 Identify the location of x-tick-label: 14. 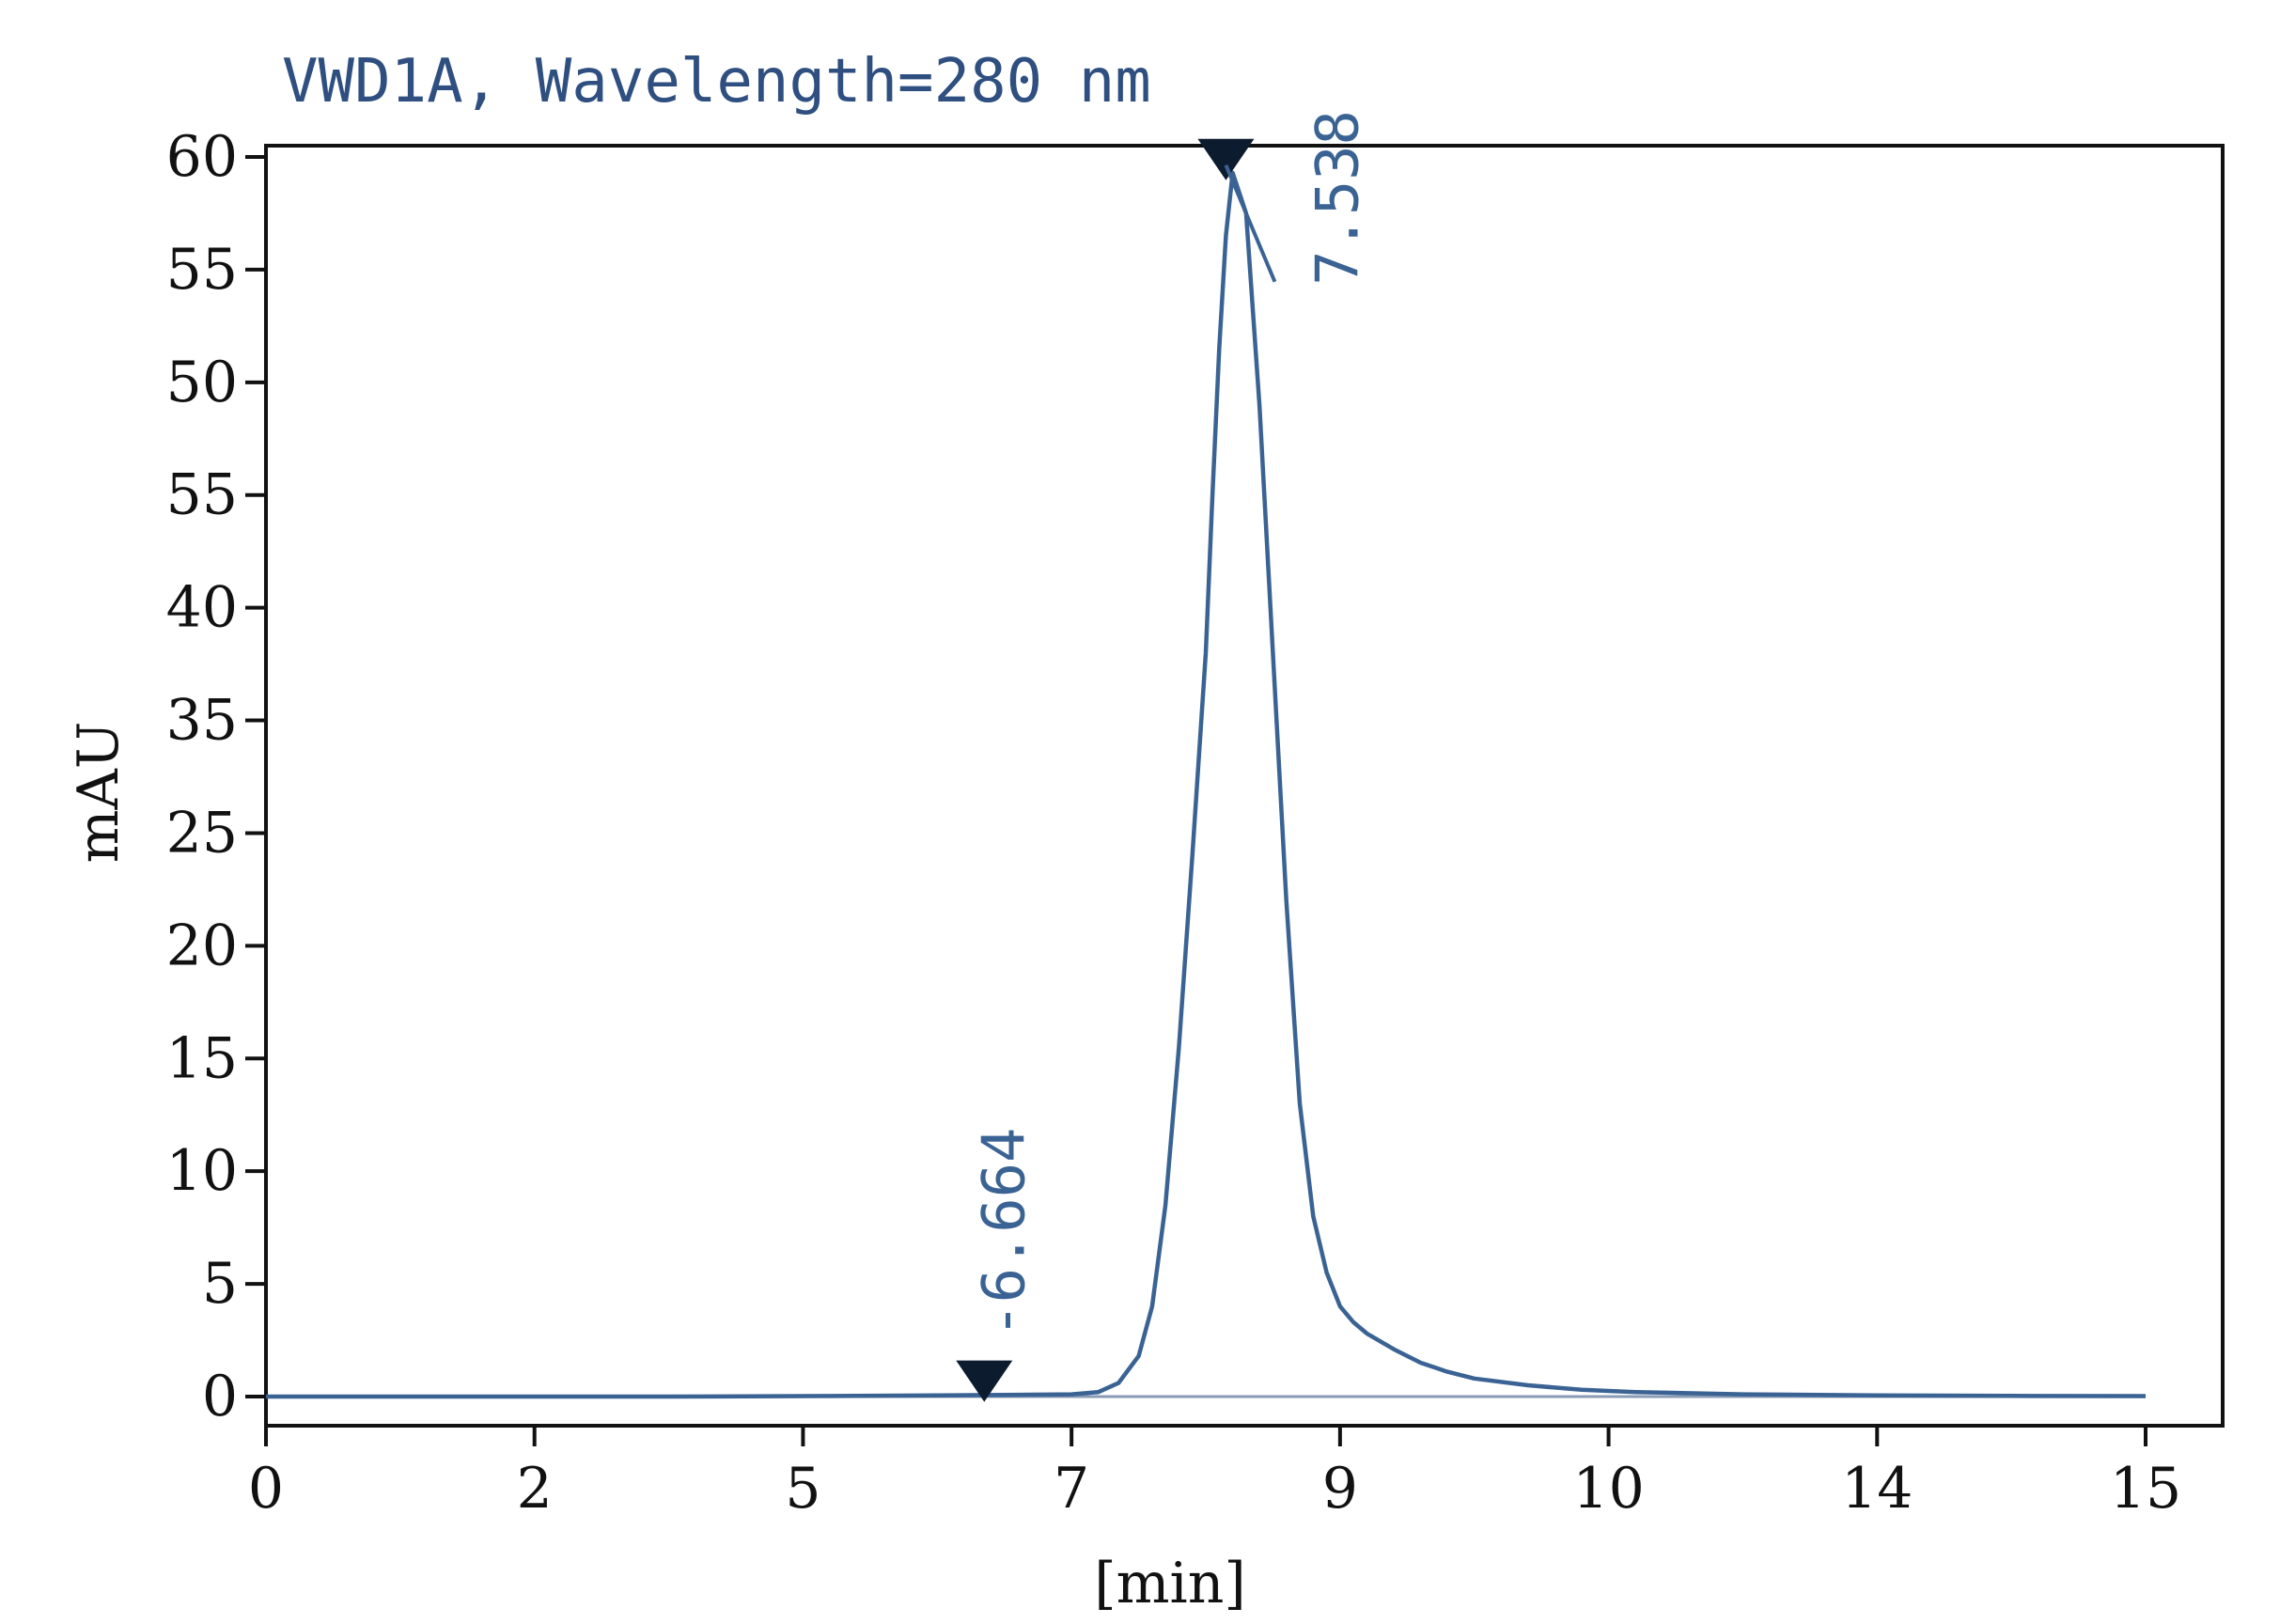
(1877, 1489).